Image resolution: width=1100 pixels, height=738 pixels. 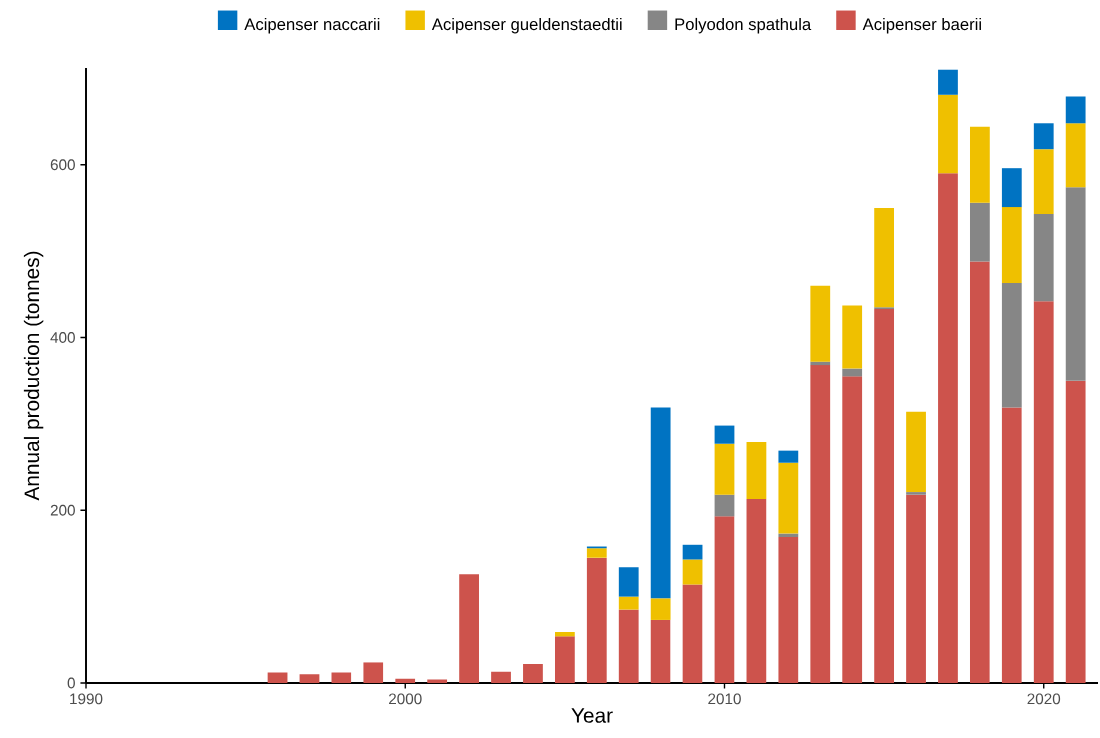 What do you see at coordinates (1044, 699) in the screenshot?
I see `x-tick-label: 2020` at bounding box center [1044, 699].